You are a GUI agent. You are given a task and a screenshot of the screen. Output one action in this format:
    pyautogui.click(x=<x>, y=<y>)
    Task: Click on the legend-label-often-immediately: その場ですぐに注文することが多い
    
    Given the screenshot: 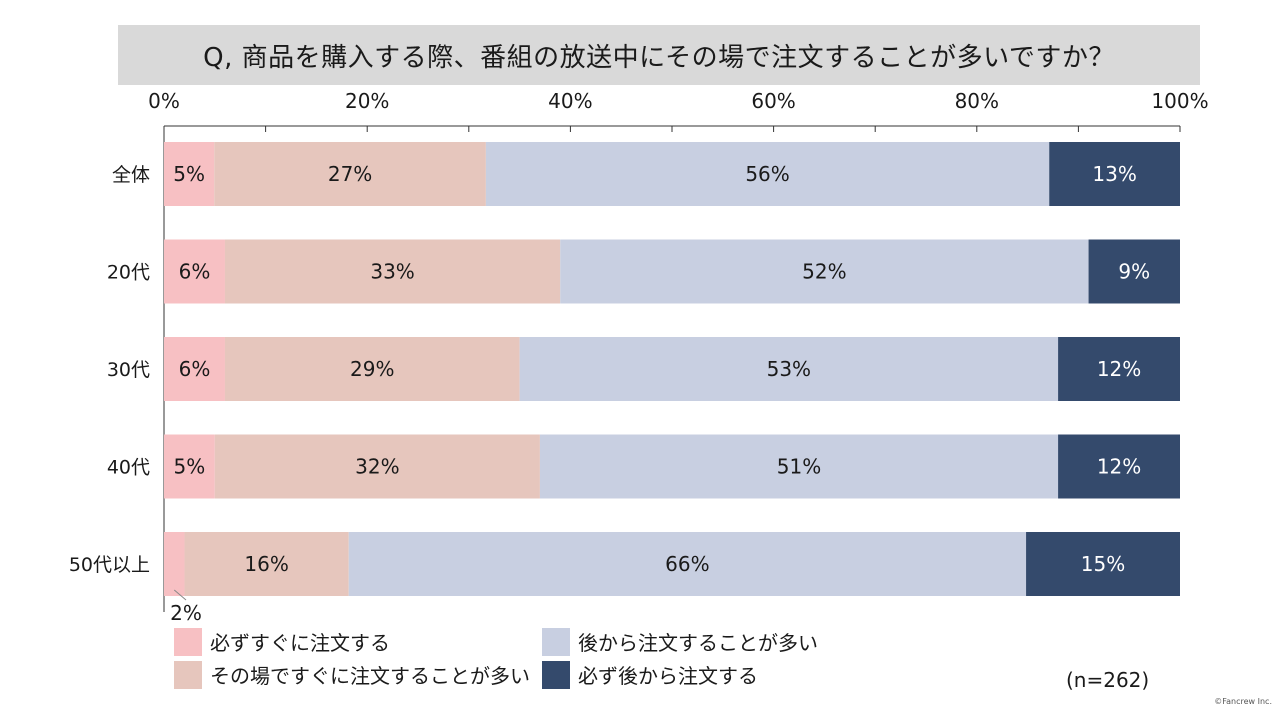 What is the action you would take?
    pyautogui.click(x=370, y=676)
    